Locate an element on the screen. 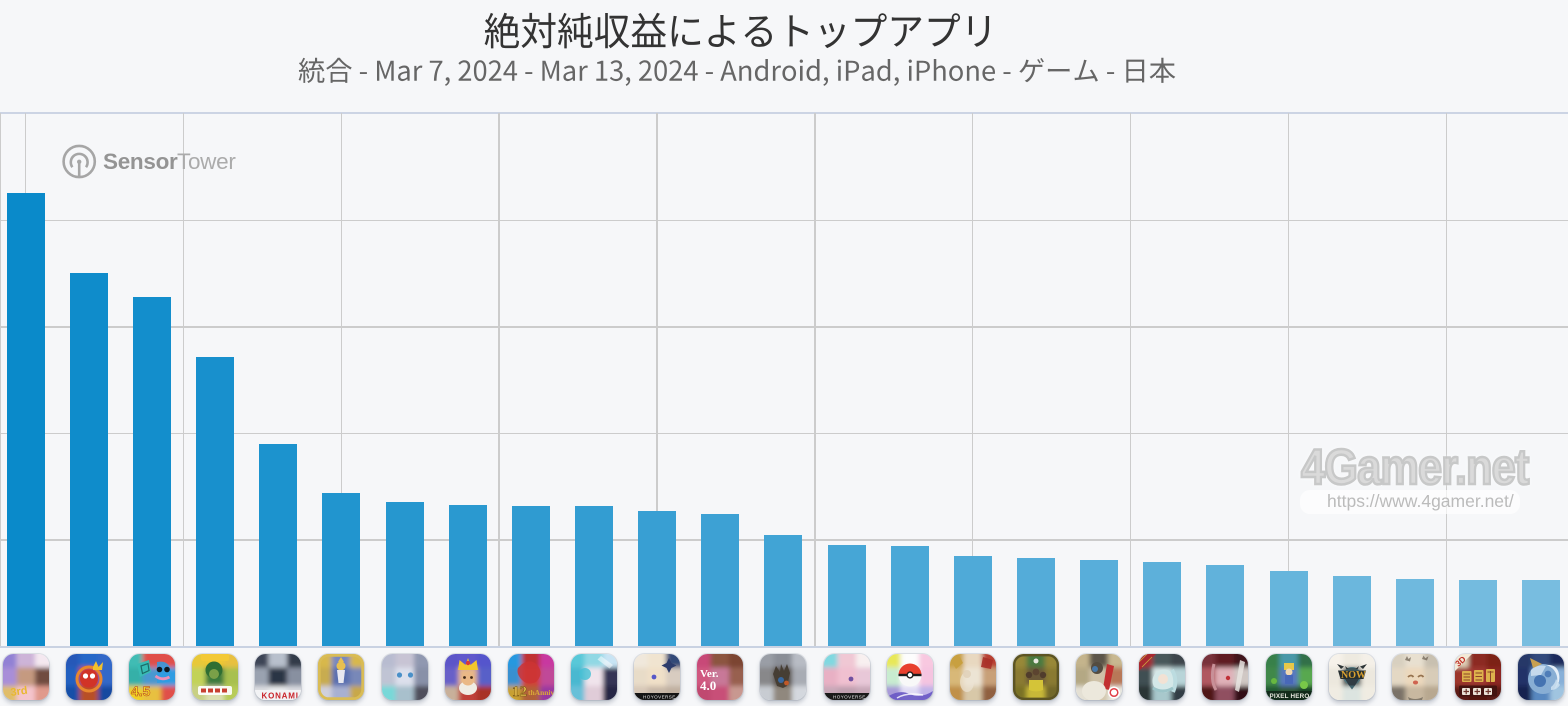 The width and height of the screenshot is (1568, 706). svg-text: Sensor is located at coordinates (140, 161).